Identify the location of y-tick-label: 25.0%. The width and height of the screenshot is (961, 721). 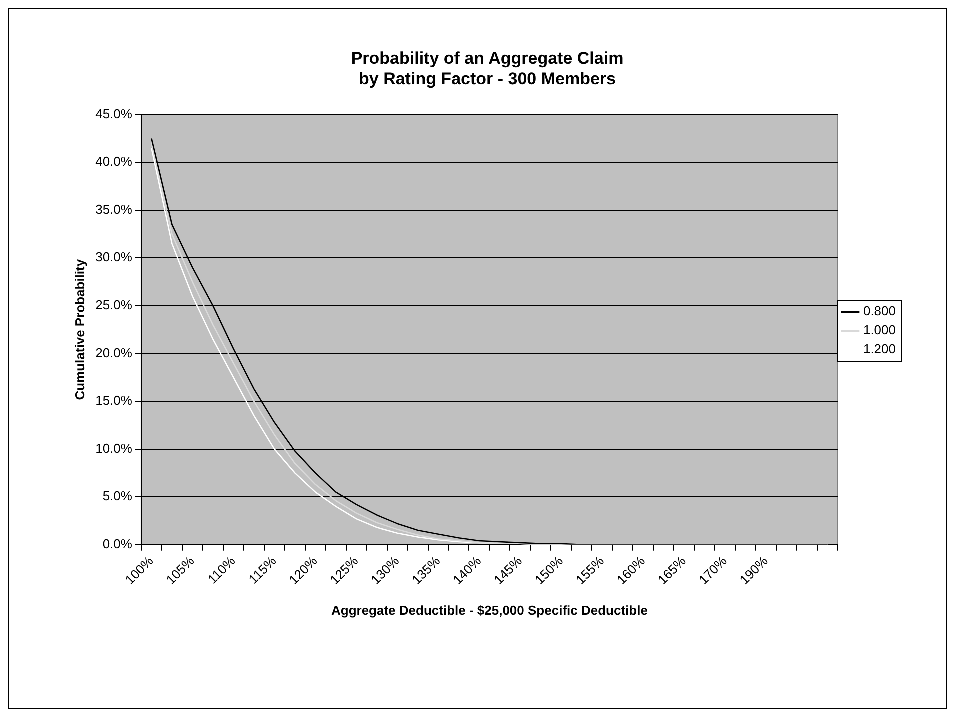
(114, 305).